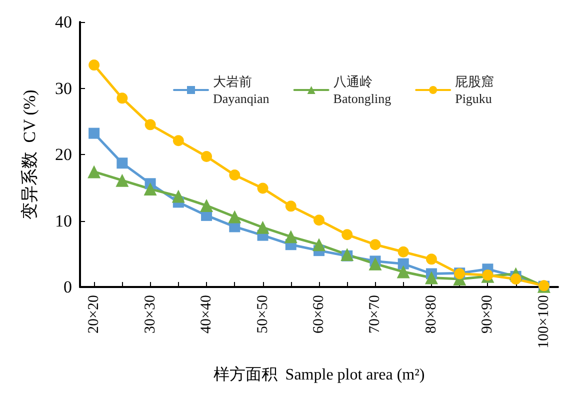 This screenshot has height=405, width=578. I want to click on x-tick-label: 50×50, so click(262, 314).